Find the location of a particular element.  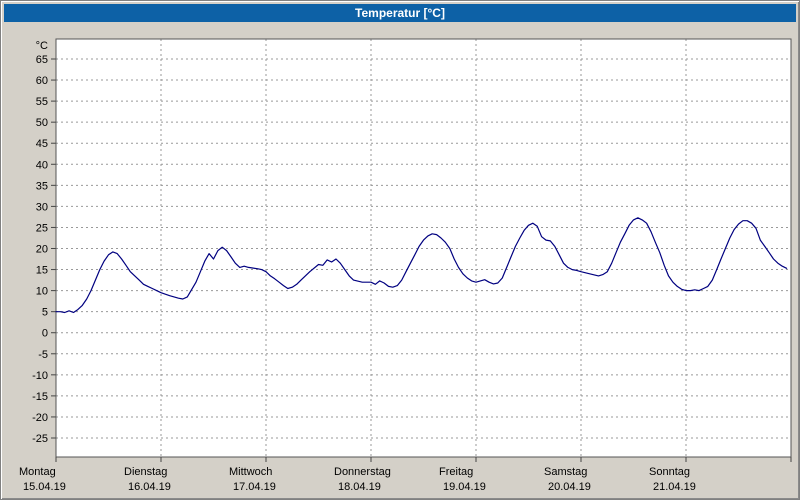

x-date-label: 16.04.19 is located at coordinates (149, 487).